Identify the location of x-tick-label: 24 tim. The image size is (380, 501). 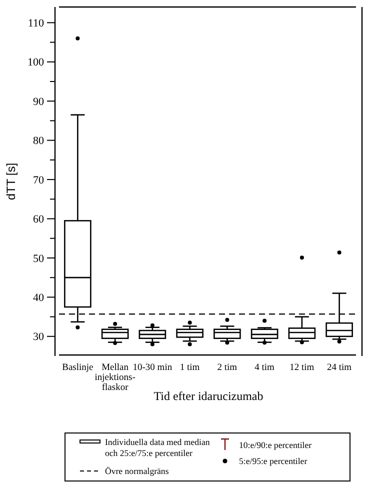
(339, 368).